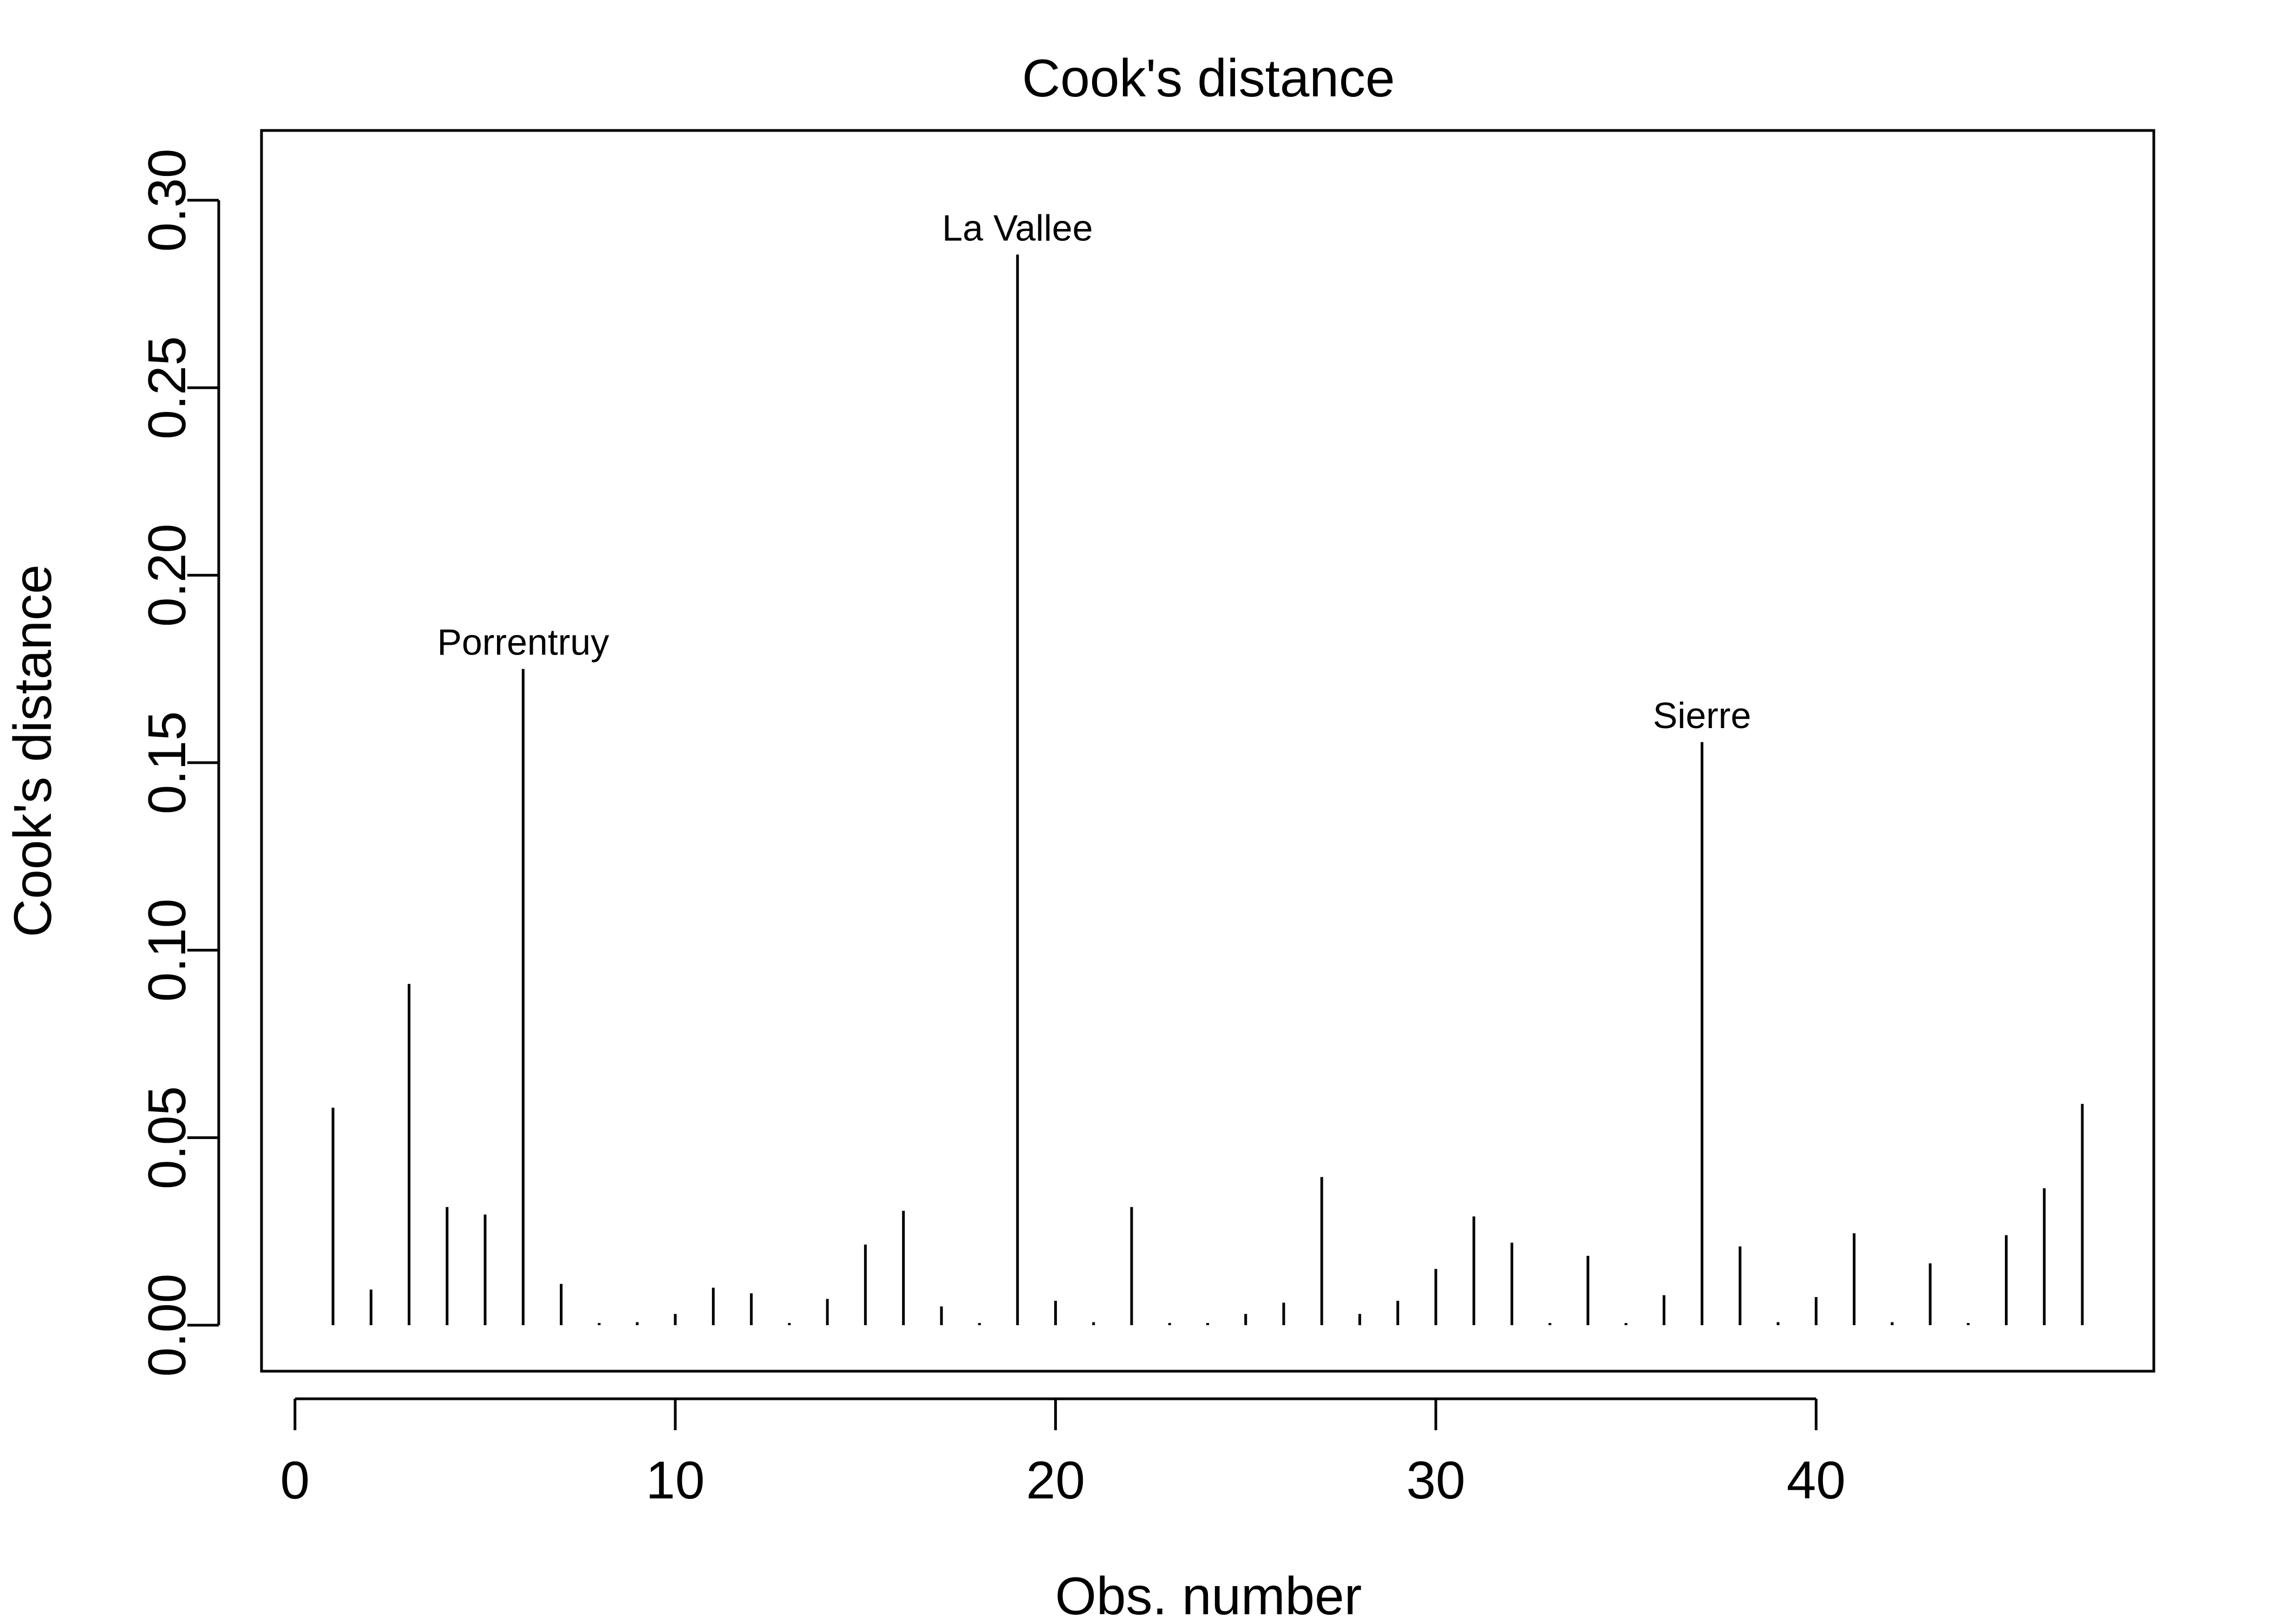  I want to click on x-tick-label-0: 0, so click(295, 1480).